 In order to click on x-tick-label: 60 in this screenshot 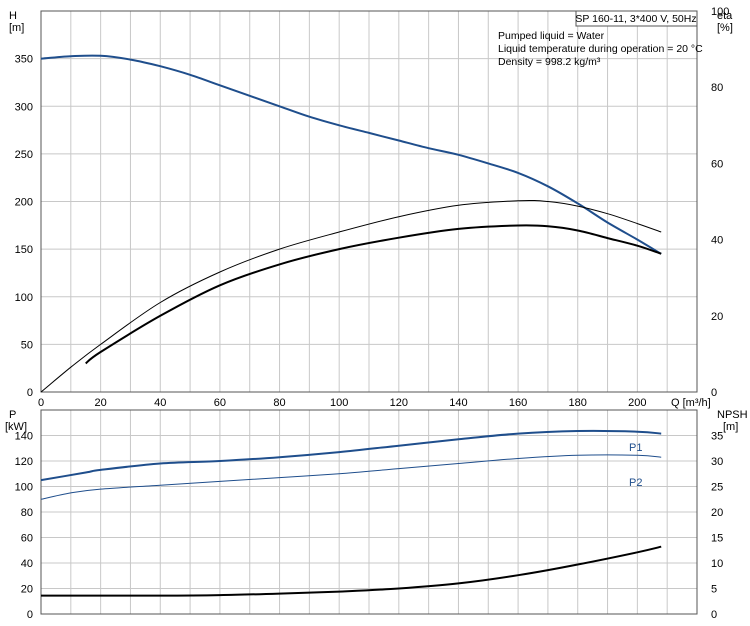, I will do `click(220, 403)`.